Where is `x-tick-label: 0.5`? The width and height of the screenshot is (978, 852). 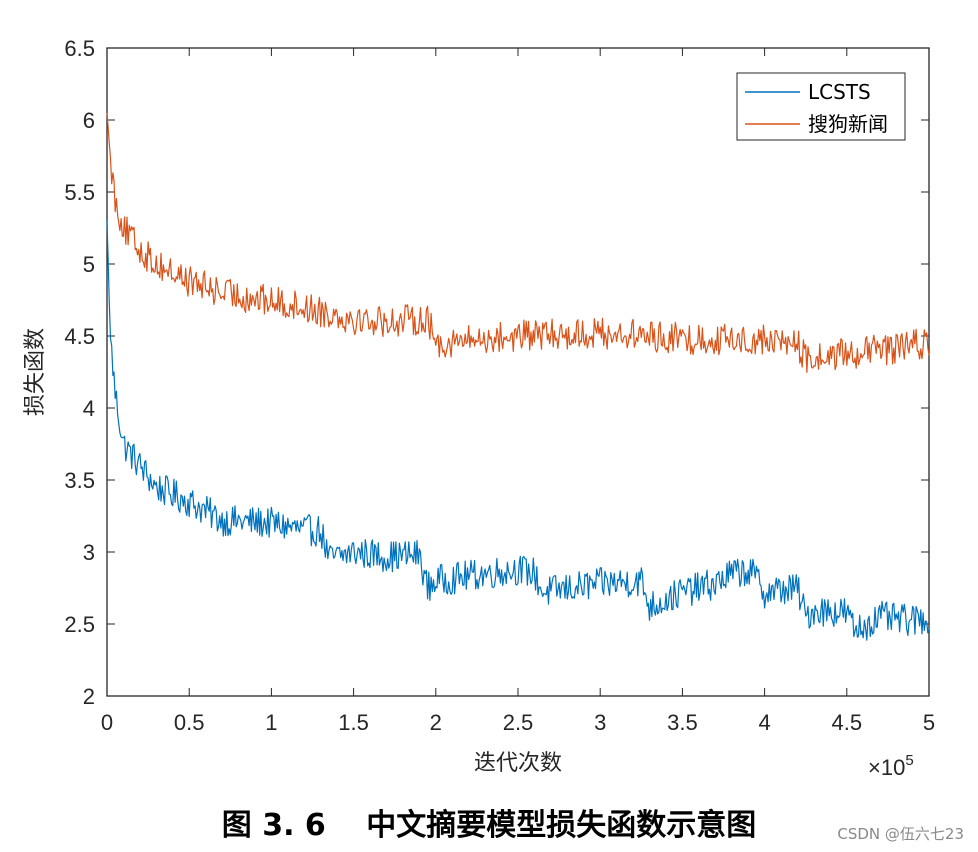
x-tick-label: 0.5 is located at coordinates (189, 722).